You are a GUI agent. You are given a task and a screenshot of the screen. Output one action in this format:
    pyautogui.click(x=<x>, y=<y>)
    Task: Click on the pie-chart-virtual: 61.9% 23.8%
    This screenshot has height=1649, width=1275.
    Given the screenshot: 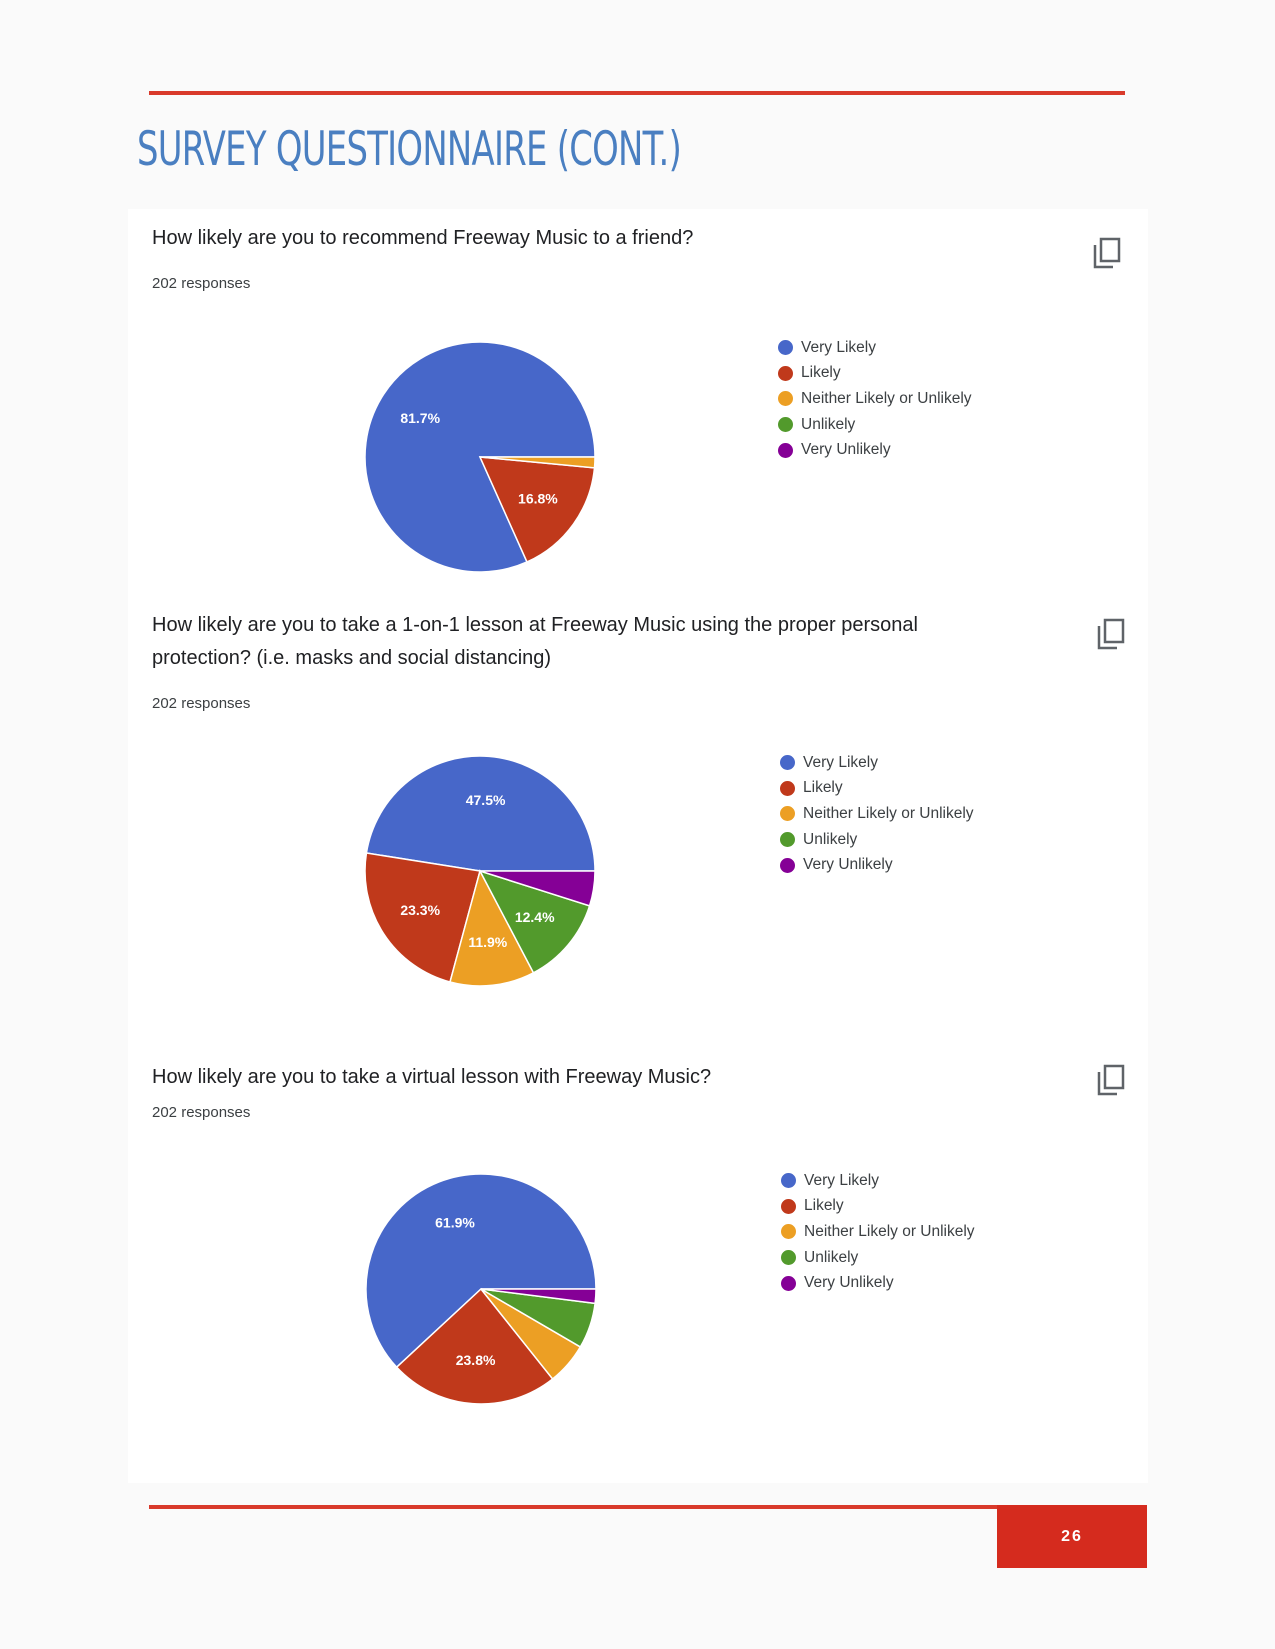 What is the action you would take?
    pyautogui.click(x=481, y=1289)
    